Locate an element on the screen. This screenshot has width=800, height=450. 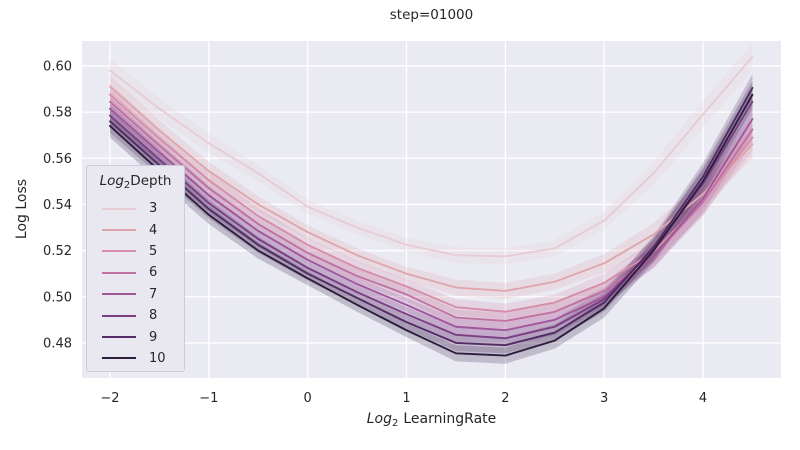
legend-label-depth-10: 10 is located at coordinates (157, 358).